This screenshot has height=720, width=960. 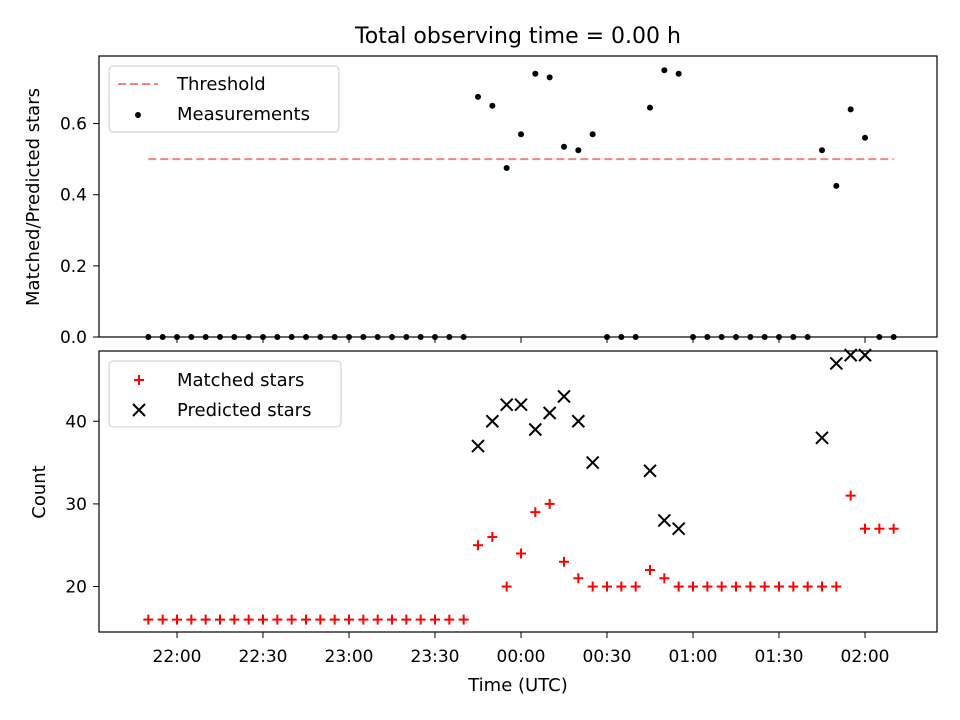 I want to click on y-tick-label: 40, so click(x=76, y=422).